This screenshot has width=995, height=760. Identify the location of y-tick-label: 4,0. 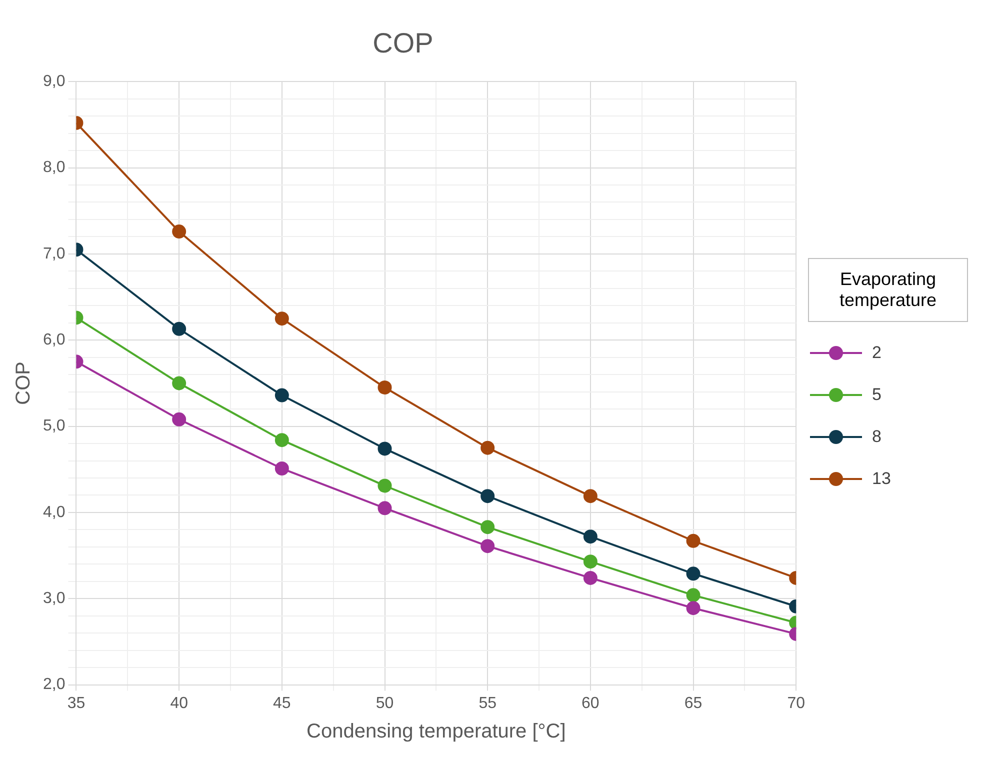
(54, 512).